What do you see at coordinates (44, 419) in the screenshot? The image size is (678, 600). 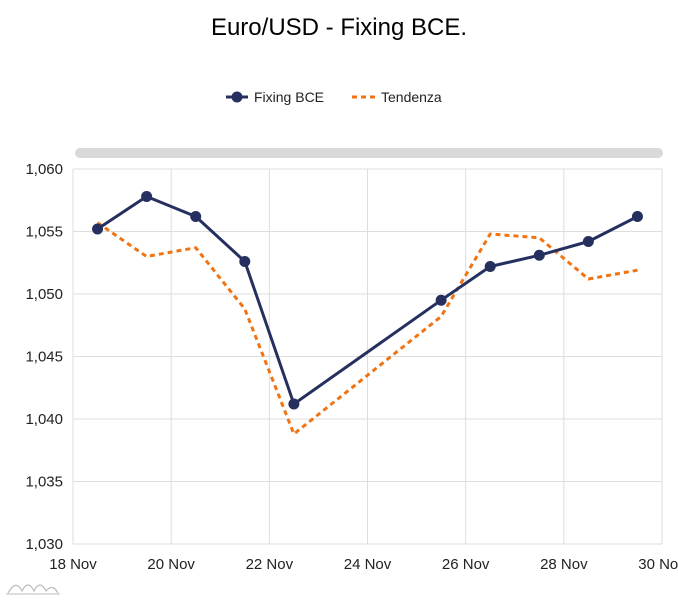 I see `y-tick-label: 1,040` at bounding box center [44, 419].